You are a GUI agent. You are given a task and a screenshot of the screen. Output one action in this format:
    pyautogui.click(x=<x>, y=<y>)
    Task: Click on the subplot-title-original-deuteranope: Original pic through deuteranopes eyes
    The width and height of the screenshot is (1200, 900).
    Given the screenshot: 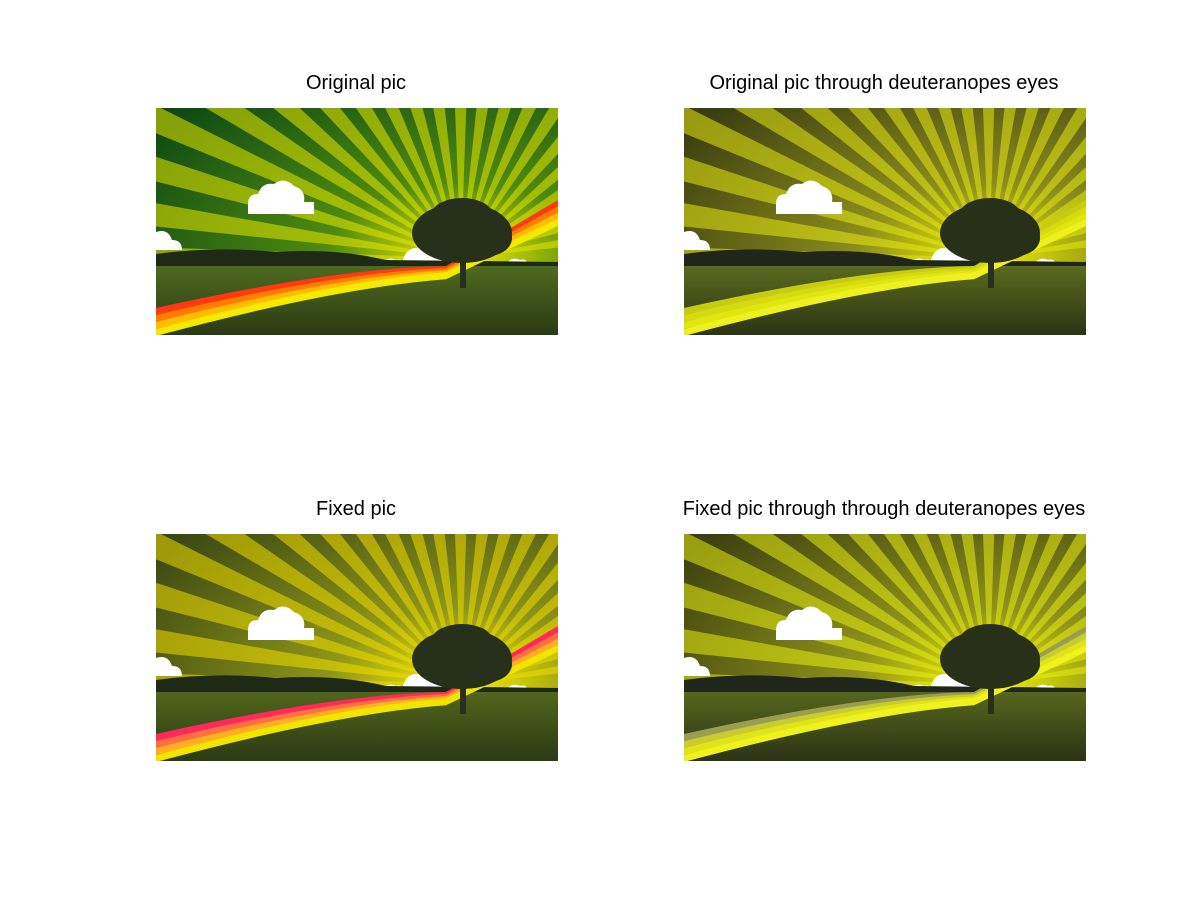 What is the action you would take?
    pyautogui.click(x=884, y=83)
    